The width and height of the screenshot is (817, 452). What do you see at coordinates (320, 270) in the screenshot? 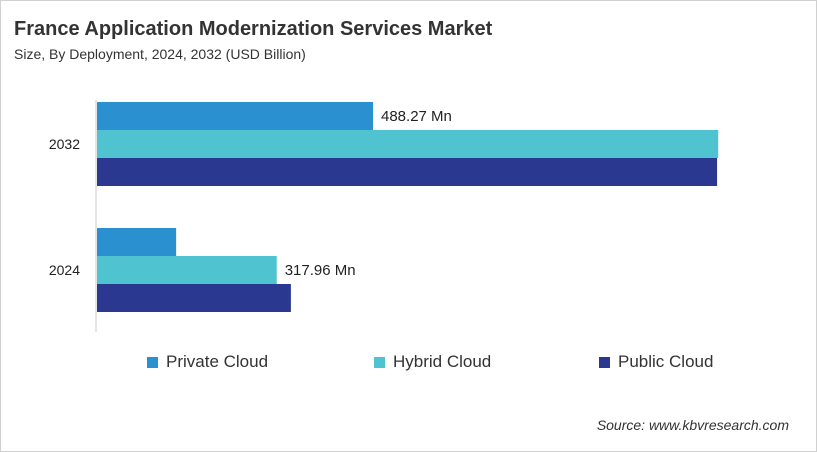
I see `data-label: 317.96 Mn` at bounding box center [320, 270].